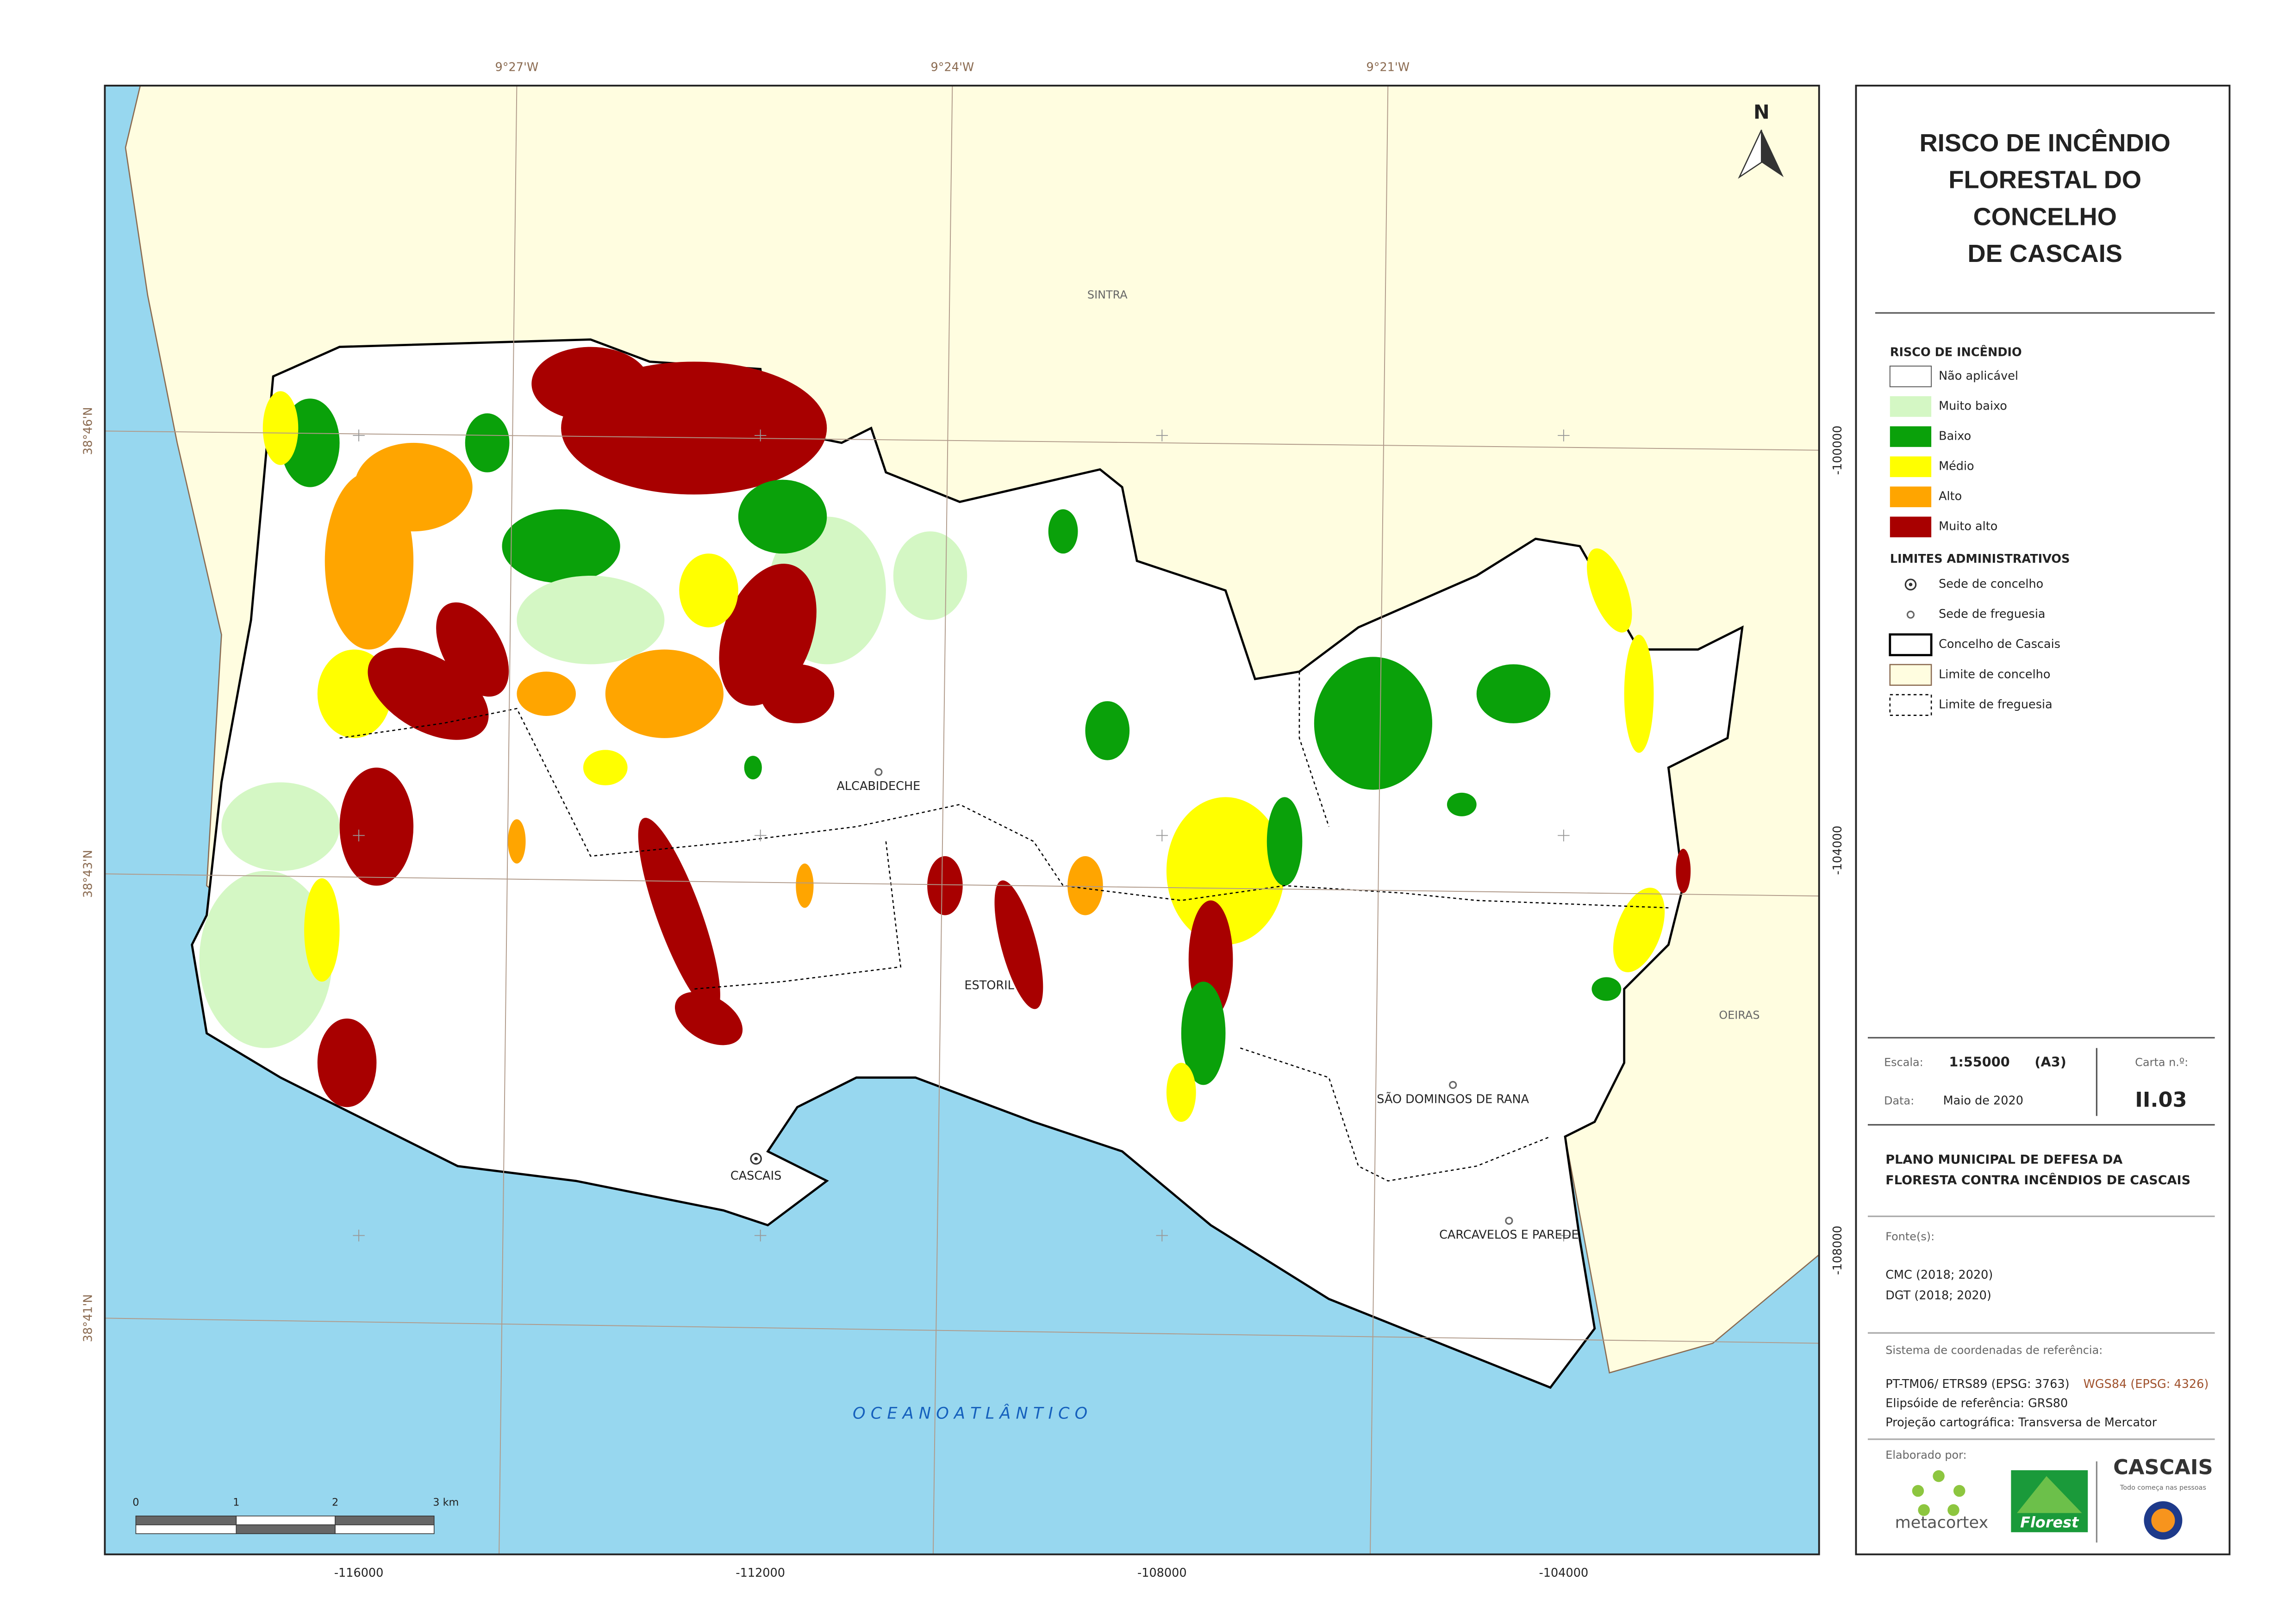  I want to click on meta-value: Maio de 2020, so click(1983, 1100).